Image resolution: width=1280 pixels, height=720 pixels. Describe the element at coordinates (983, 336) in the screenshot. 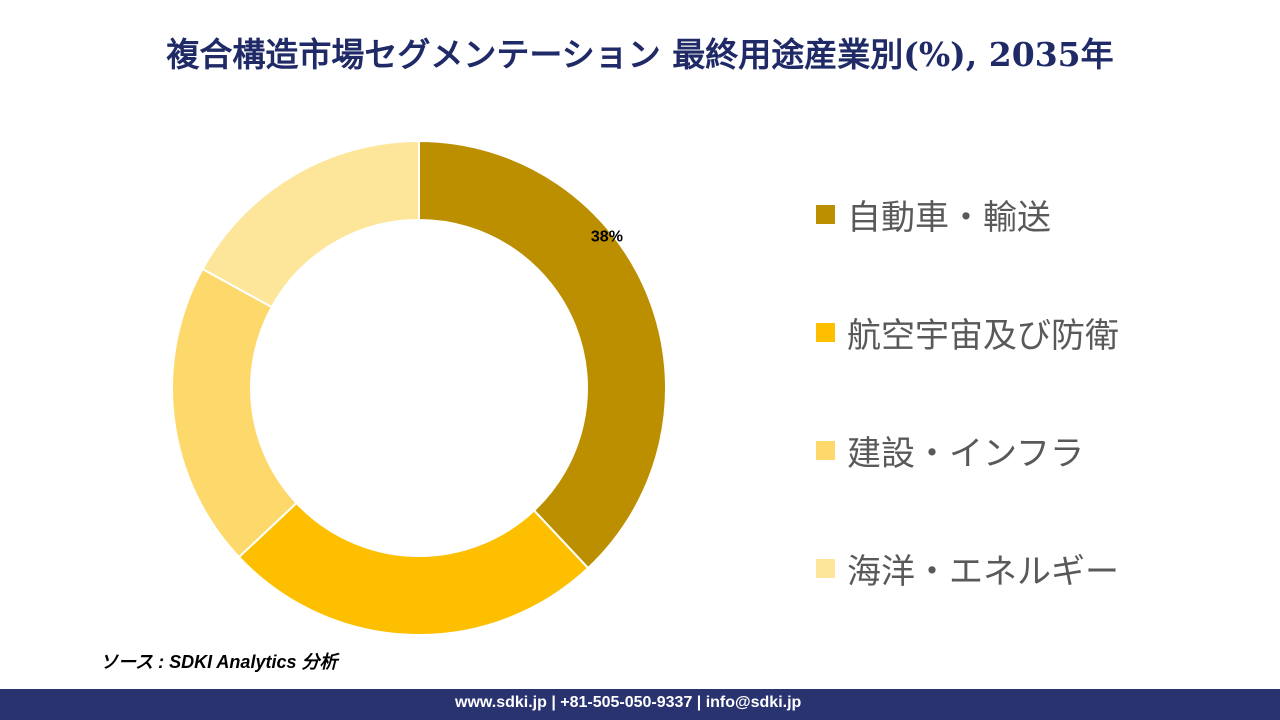

I see `legend-label: 航空宇宙及び防衛` at that location.